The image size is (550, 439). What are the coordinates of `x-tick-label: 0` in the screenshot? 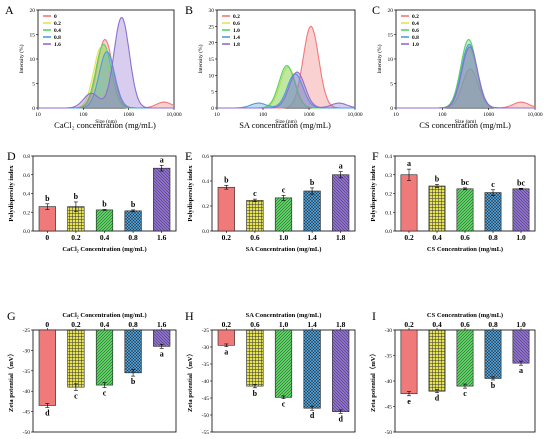 It's located at (47, 324).